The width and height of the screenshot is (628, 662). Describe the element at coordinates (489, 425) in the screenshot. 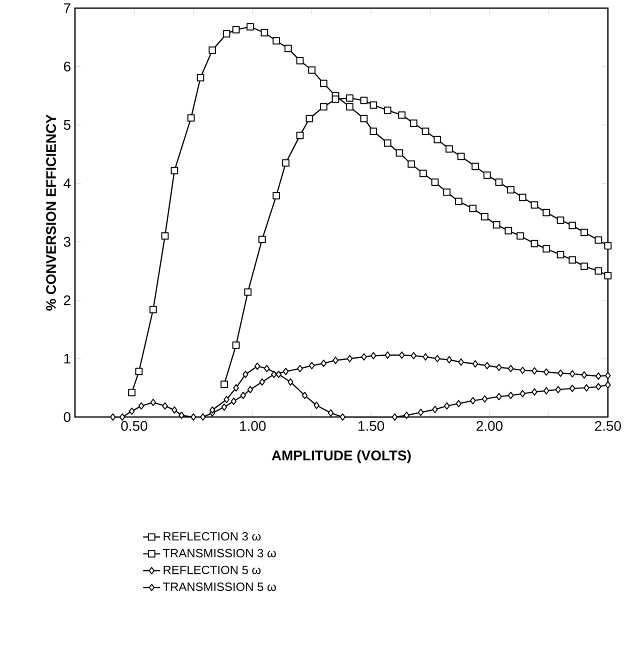

I see `x-tick-label: 2.00` at that location.